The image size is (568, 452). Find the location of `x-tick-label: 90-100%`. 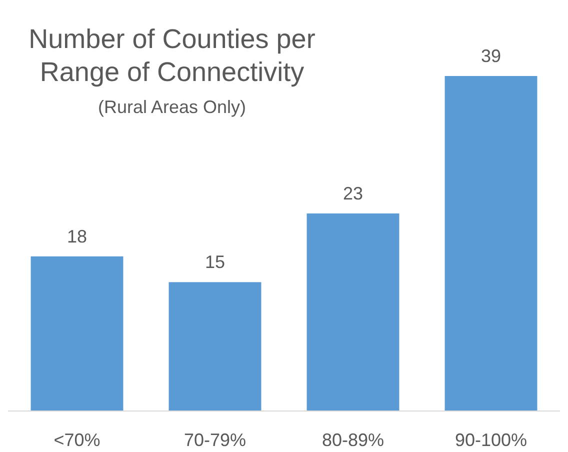

x-tick-label: 90-100% is located at coordinates (491, 440).